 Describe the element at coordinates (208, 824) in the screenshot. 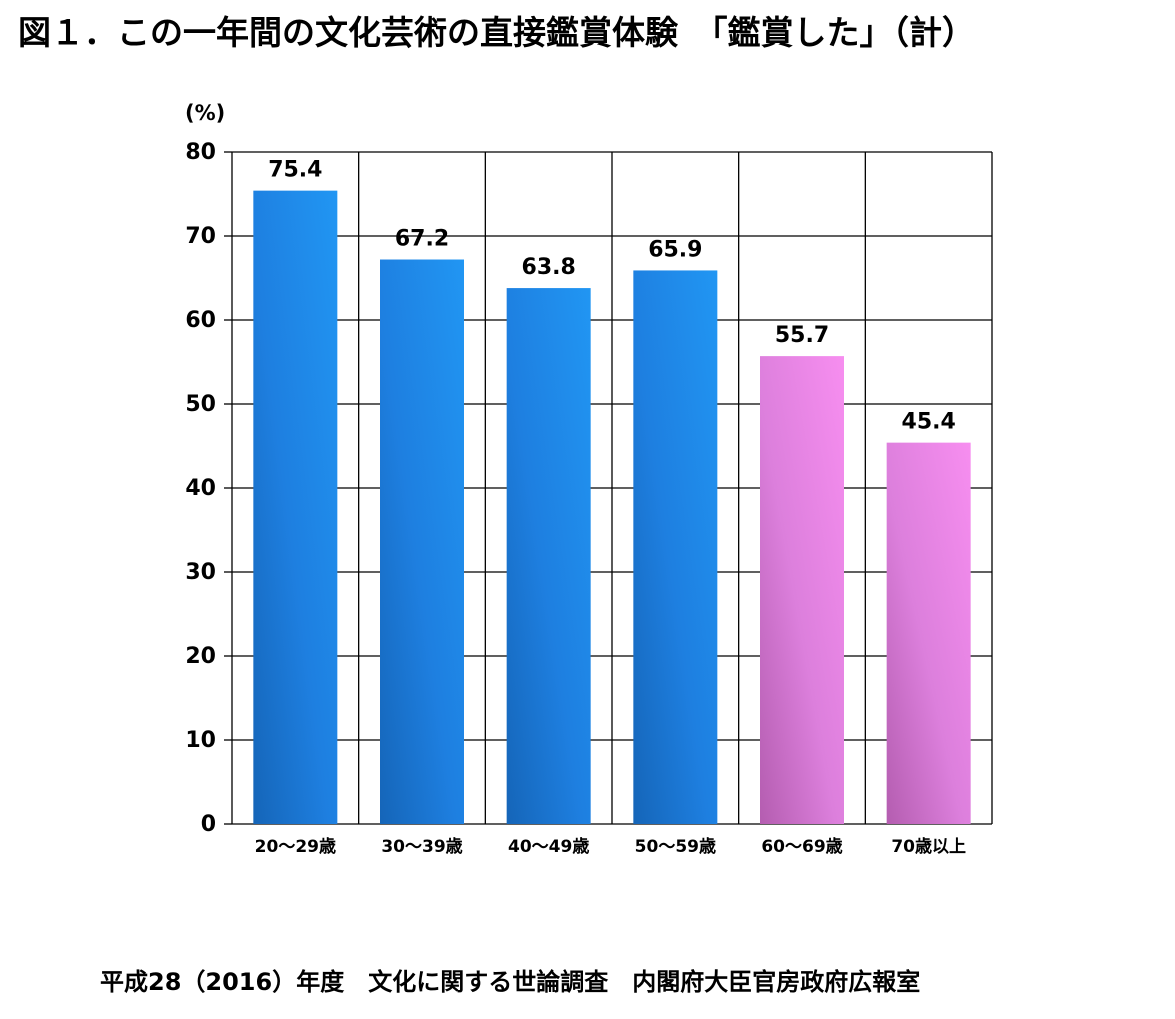

I see `y-tick-label: 0` at that location.